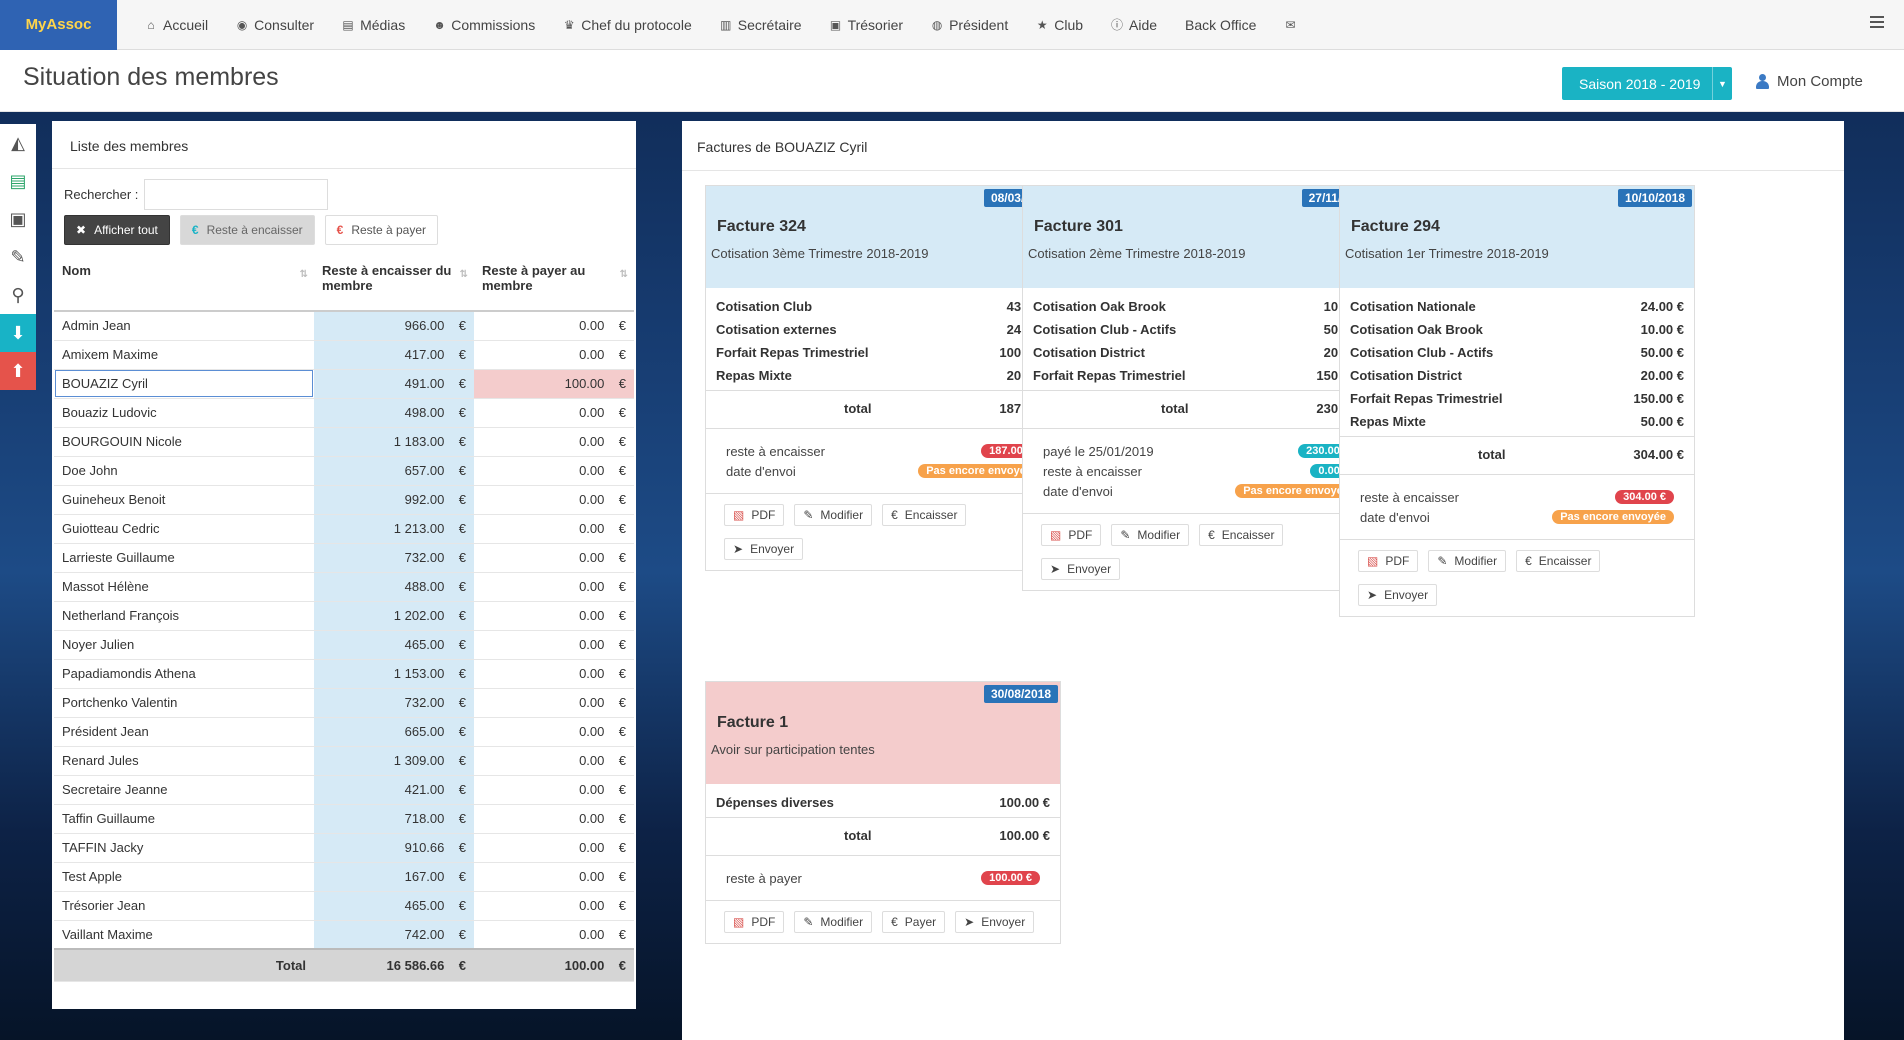  I want to click on to-pay-value: 100.00, so click(584, 383).